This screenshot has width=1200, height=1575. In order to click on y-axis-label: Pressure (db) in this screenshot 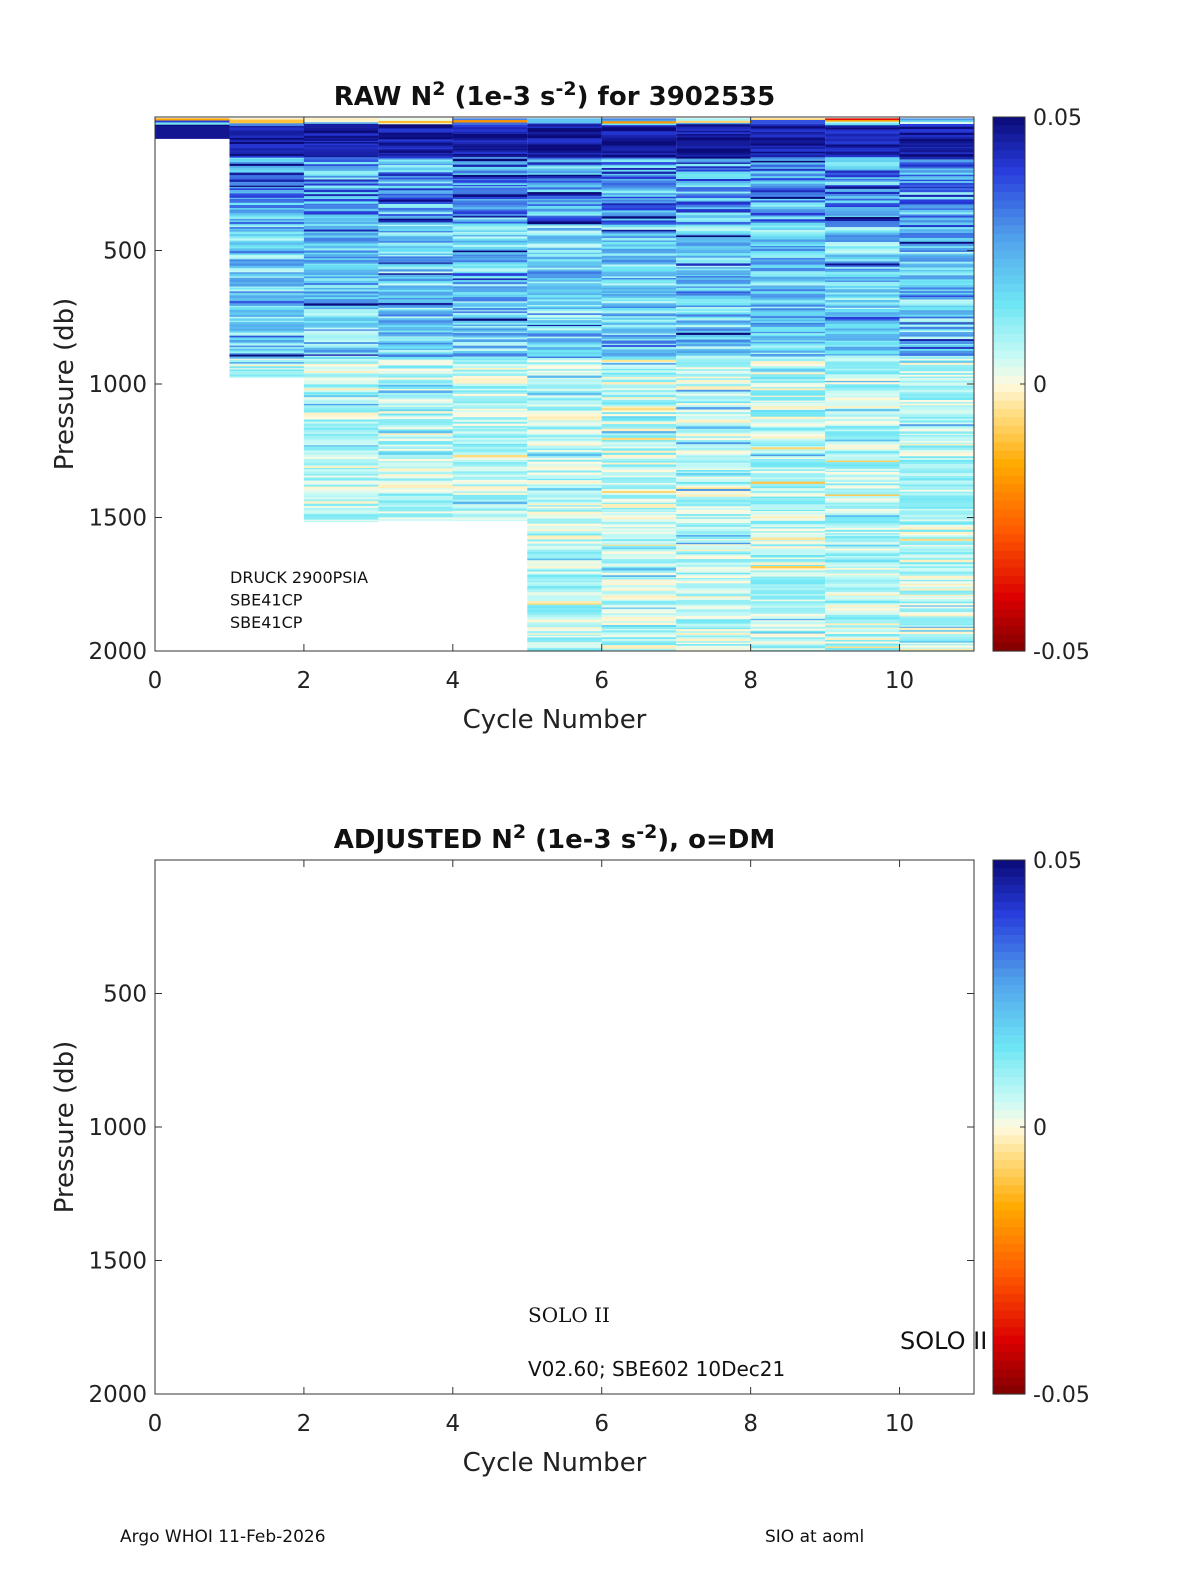, I will do `click(65, 384)`.